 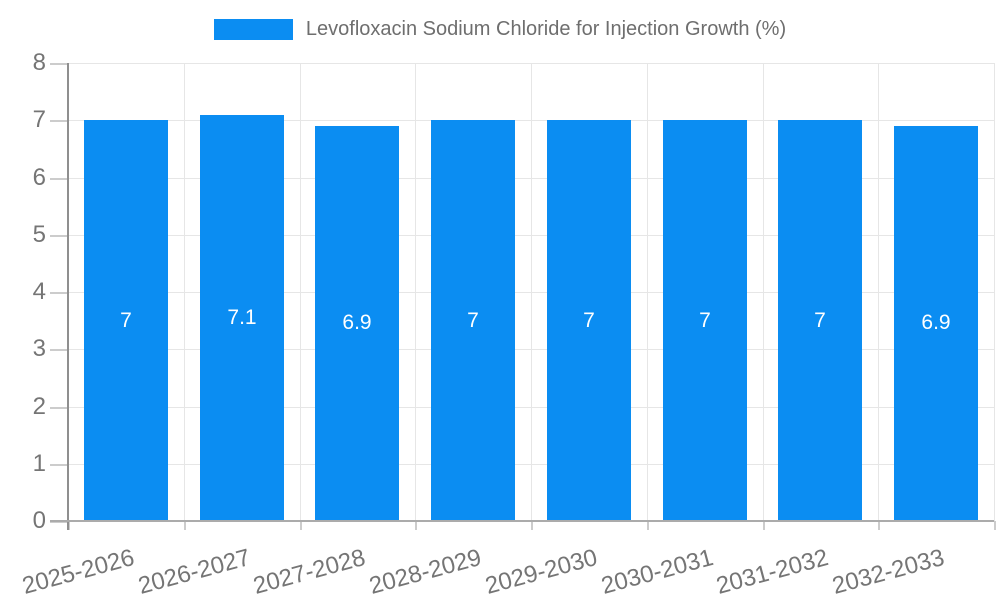 What do you see at coordinates (522, 521) in the screenshot?
I see `x-axis-line` at bounding box center [522, 521].